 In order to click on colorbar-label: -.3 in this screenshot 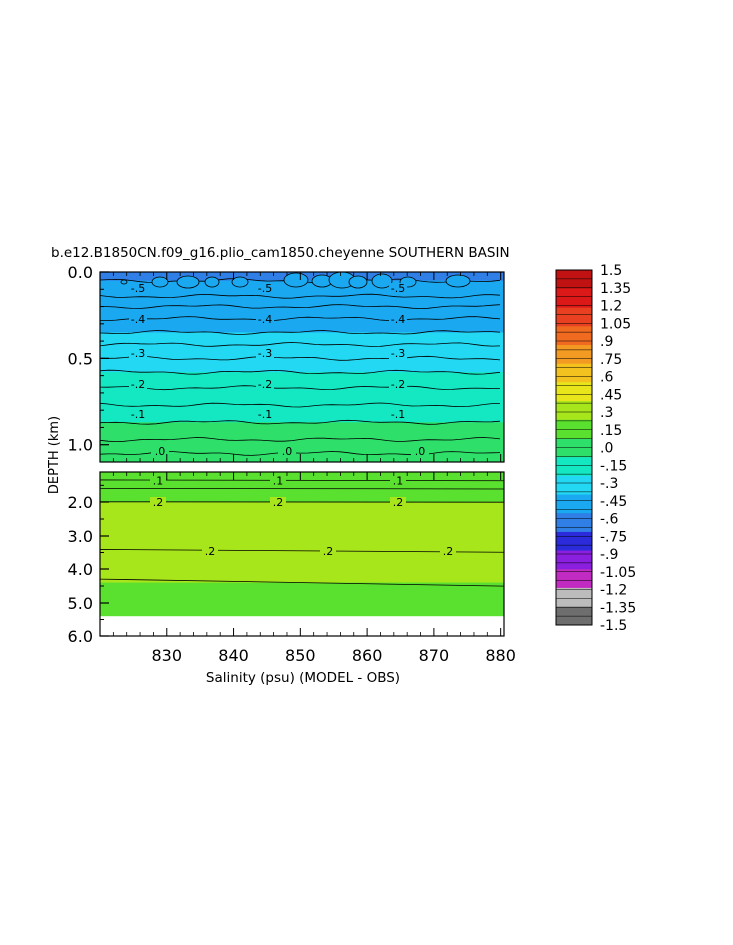, I will do `click(609, 484)`.